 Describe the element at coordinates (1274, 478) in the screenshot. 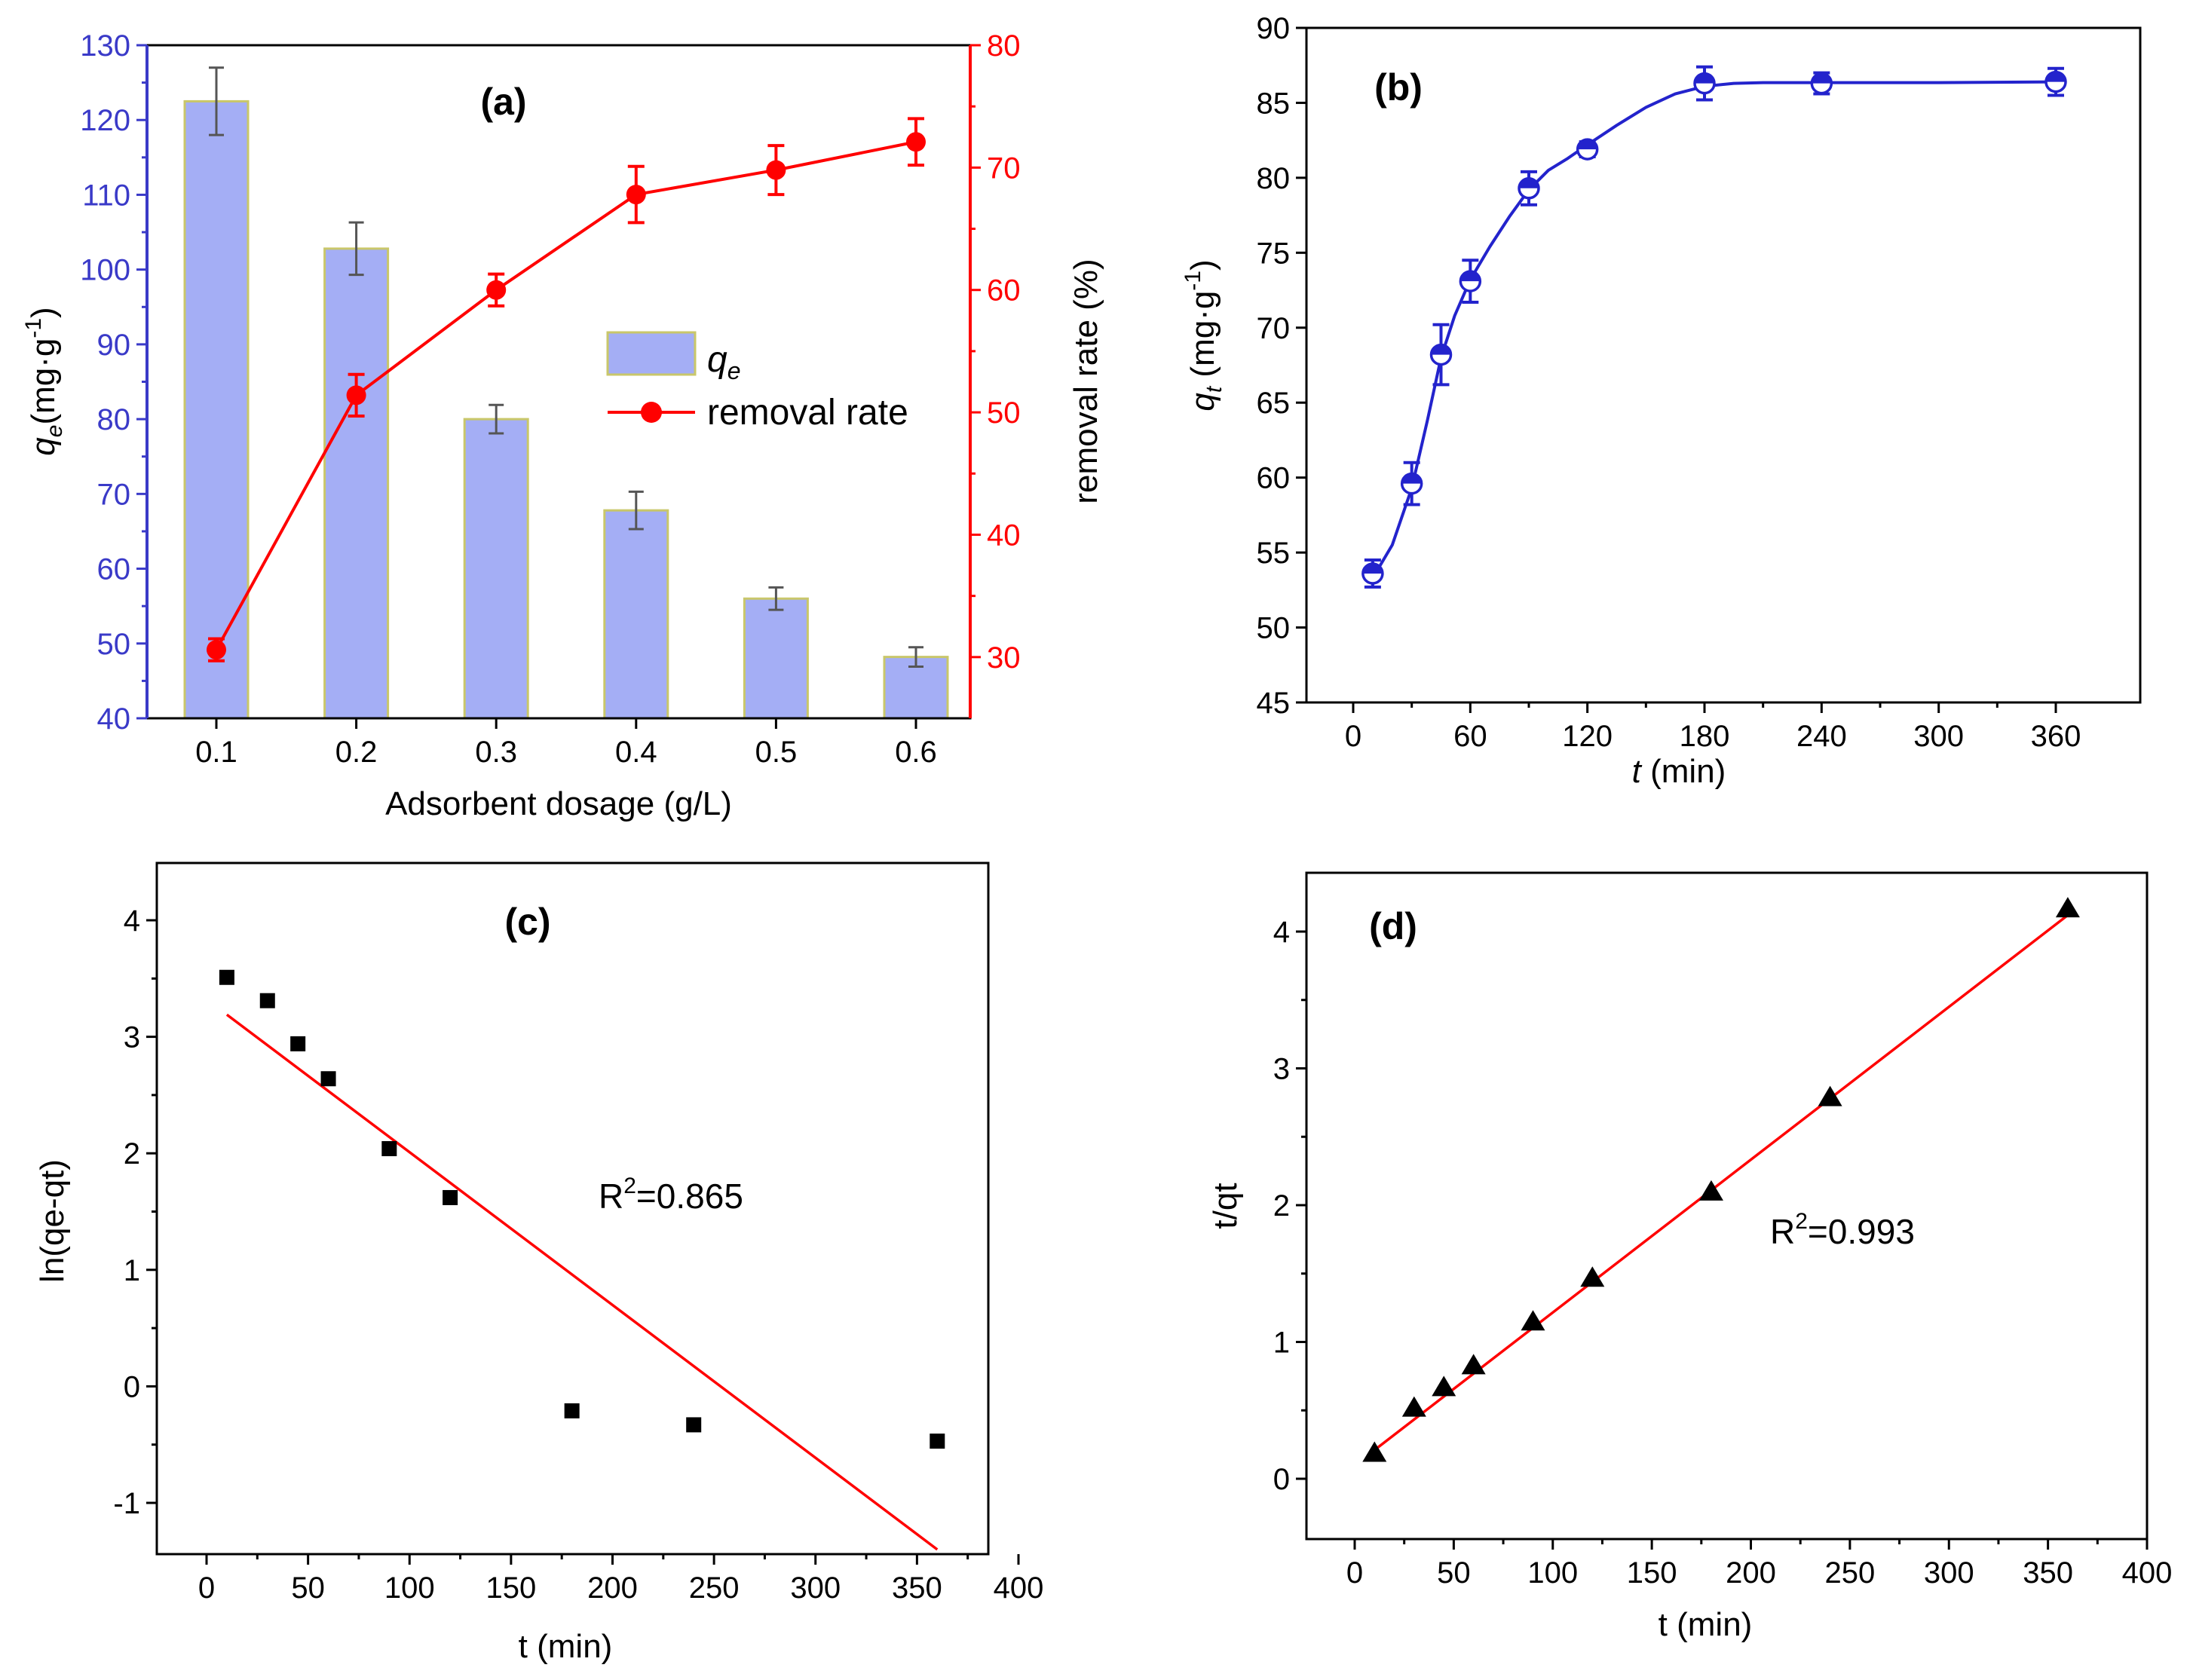

I see `b-y-tick-label: 60` at that location.